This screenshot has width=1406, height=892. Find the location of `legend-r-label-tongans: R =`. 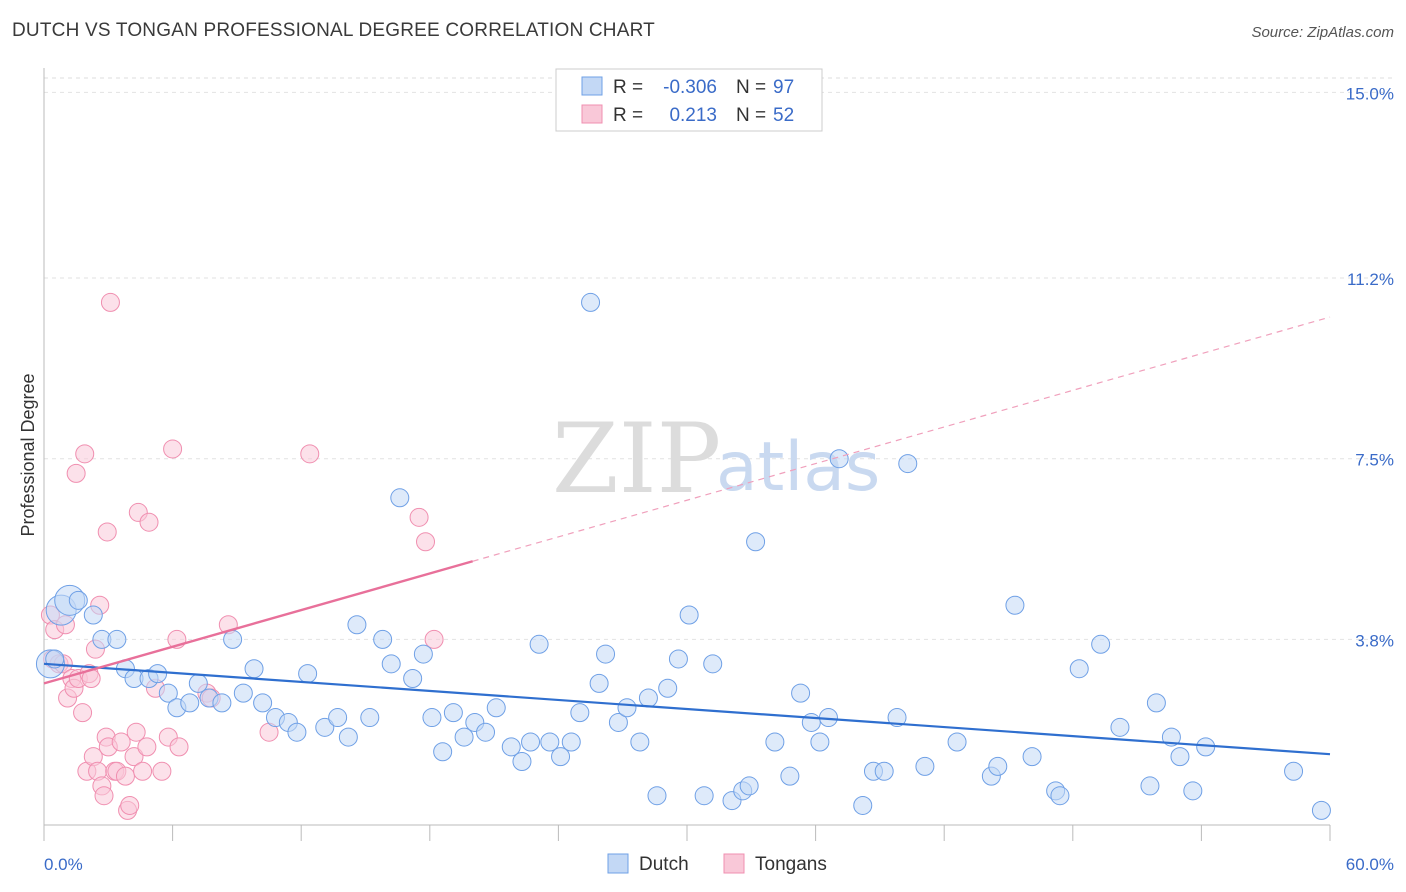

legend-r-label-tongans: R = is located at coordinates (628, 115).